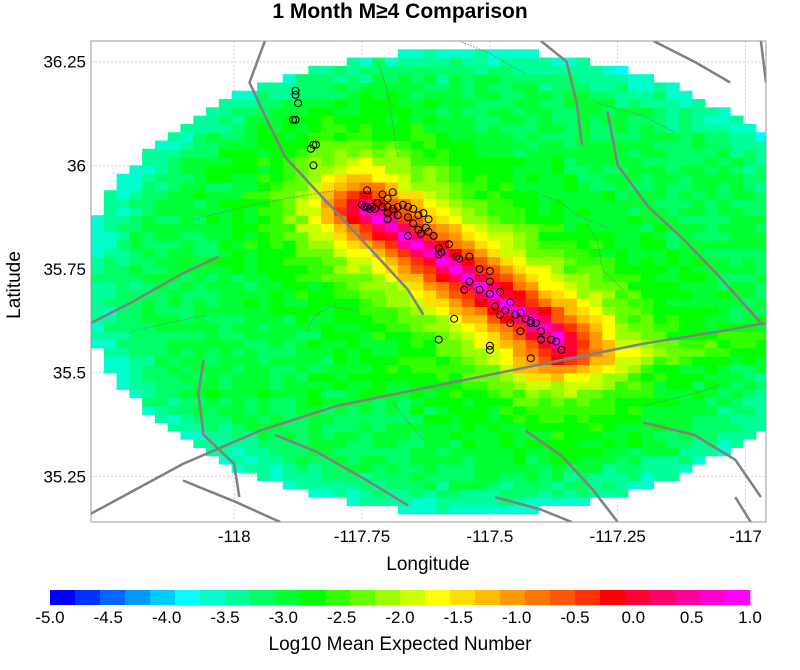 The width and height of the screenshot is (800, 670). Describe the element at coordinates (427, 224) in the screenshot. I see `earthquake-markers` at that location.